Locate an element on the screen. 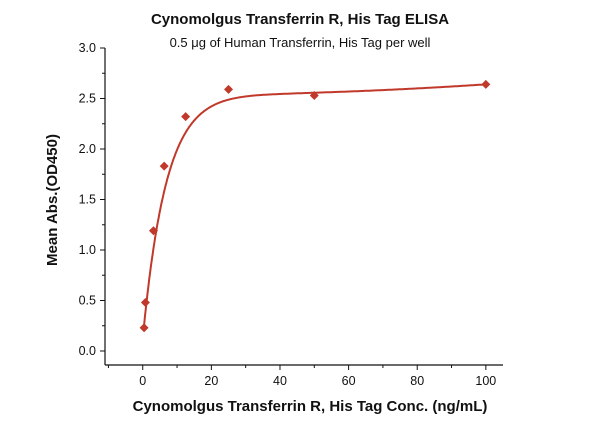 The image size is (600, 426). y-tick-label: 2.5 is located at coordinates (87, 99).